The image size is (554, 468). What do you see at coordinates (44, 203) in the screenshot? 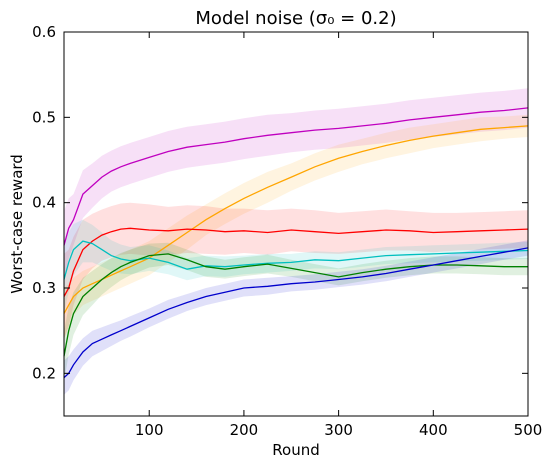
I see `y-tick-label: 0.4` at bounding box center [44, 203].